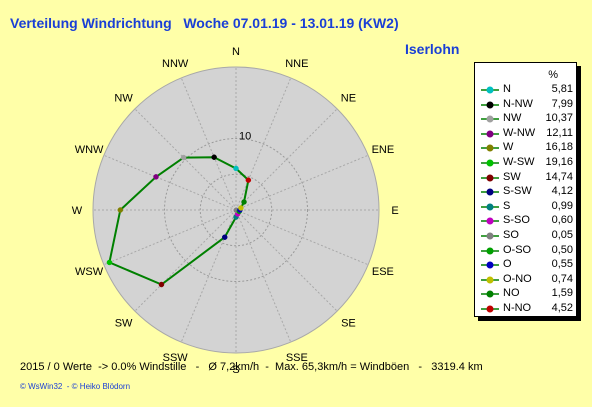 This screenshot has width=592, height=407. Describe the element at coordinates (244, 202) in the screenshot. I see `data-point-no` at that location.